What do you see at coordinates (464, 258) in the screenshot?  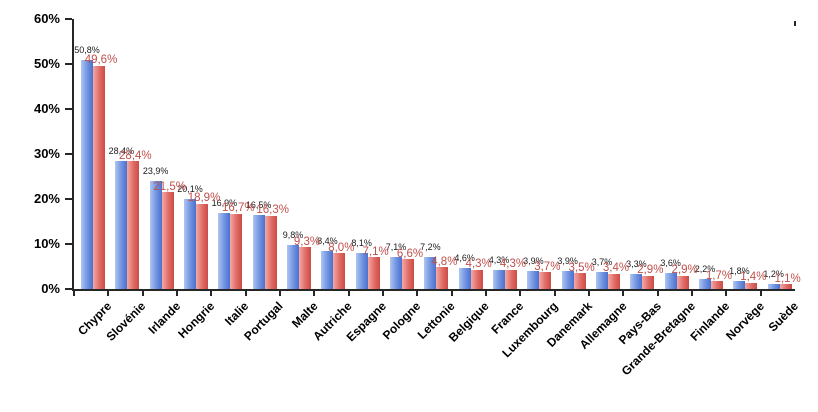 I see `value-label-blue: 4,6%` at bounding box center [464, 258].